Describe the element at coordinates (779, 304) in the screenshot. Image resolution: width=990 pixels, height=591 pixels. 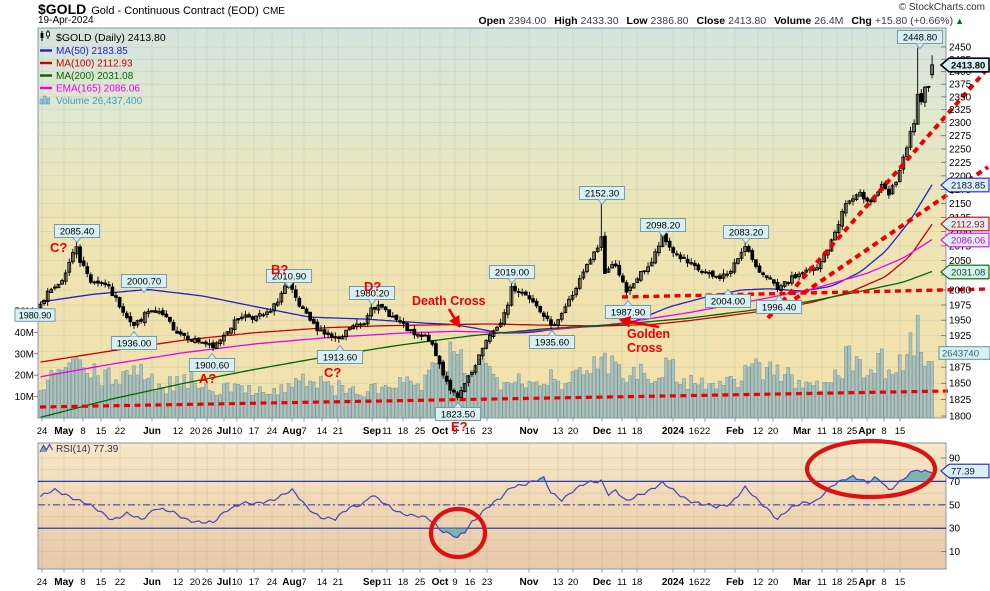
I see `price-callout: 1996.40` at that location.